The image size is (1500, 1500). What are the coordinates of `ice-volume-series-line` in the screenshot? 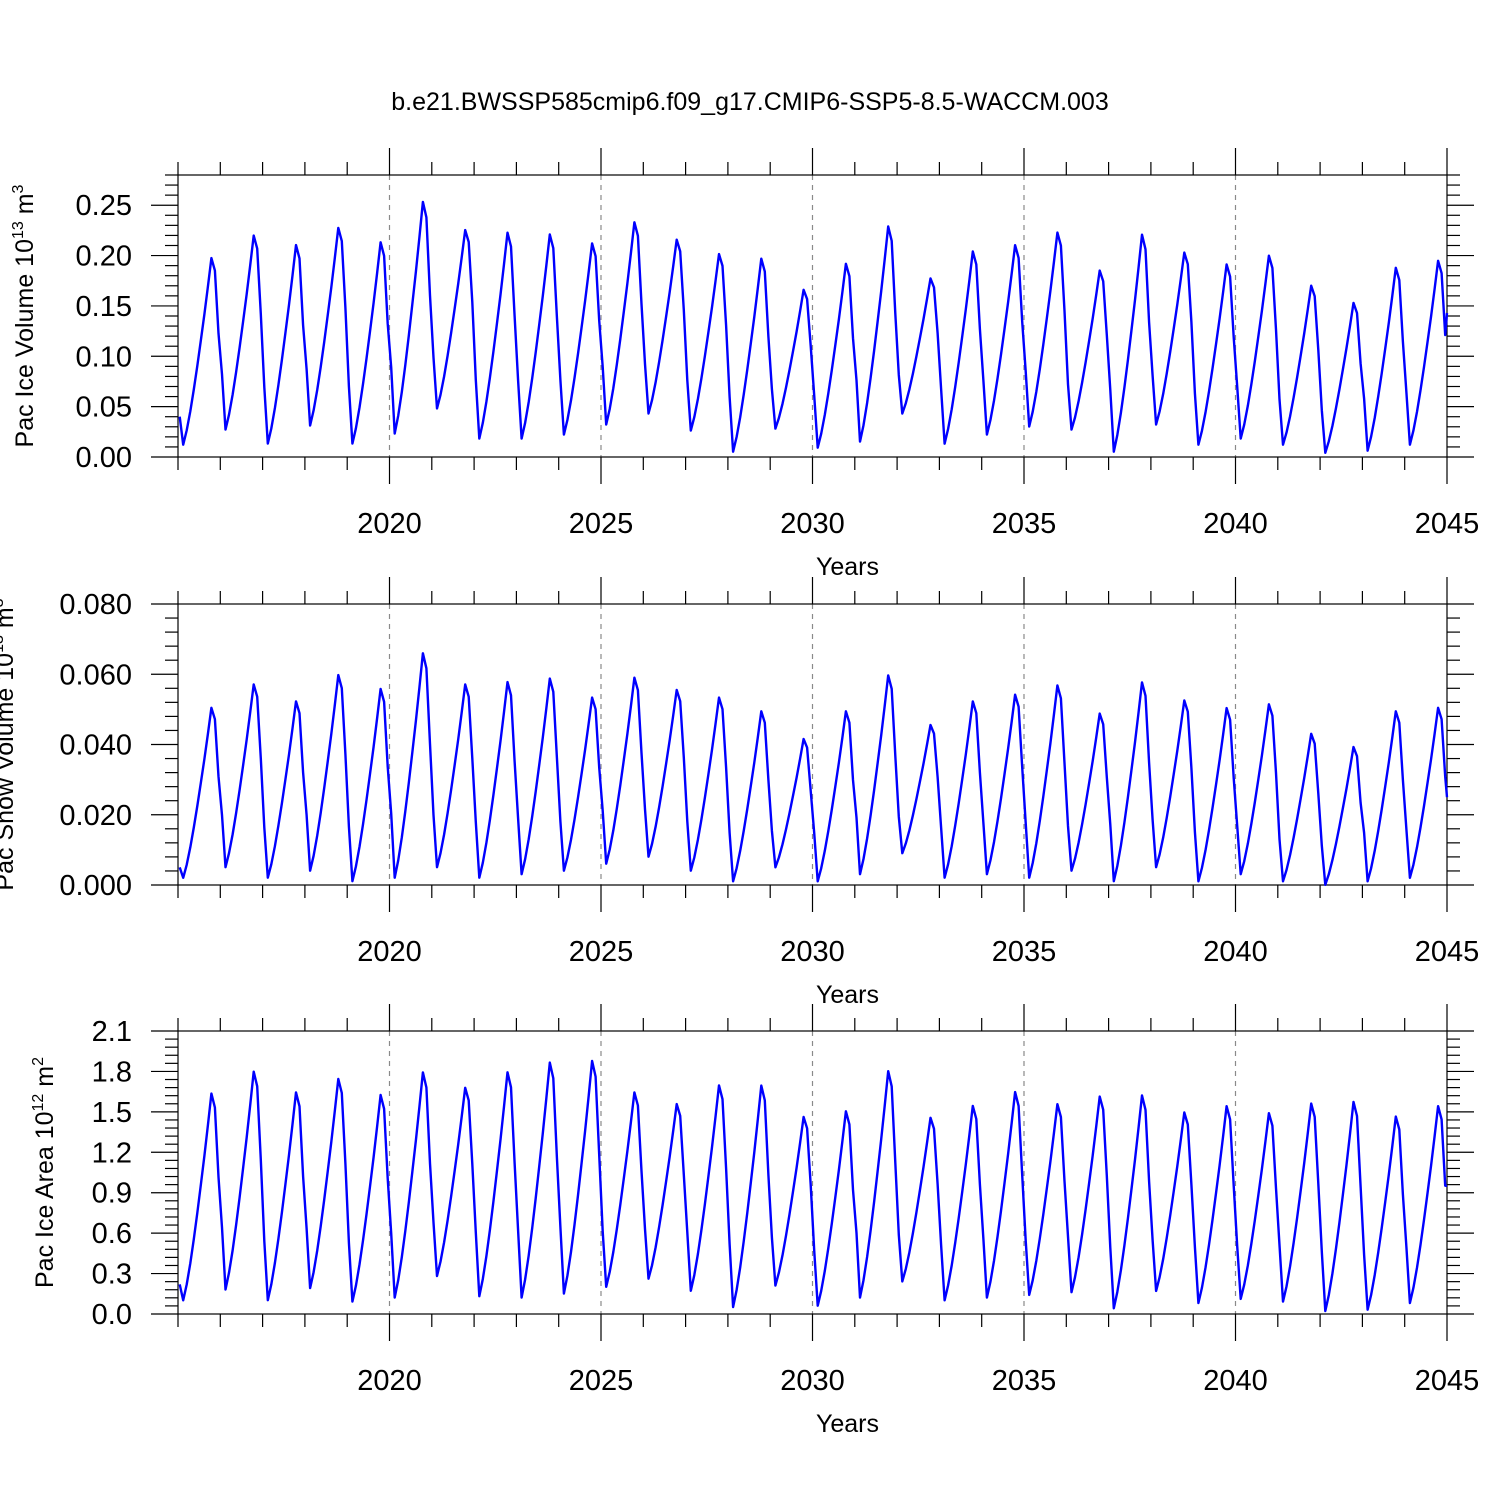 It's located at (813, 327).